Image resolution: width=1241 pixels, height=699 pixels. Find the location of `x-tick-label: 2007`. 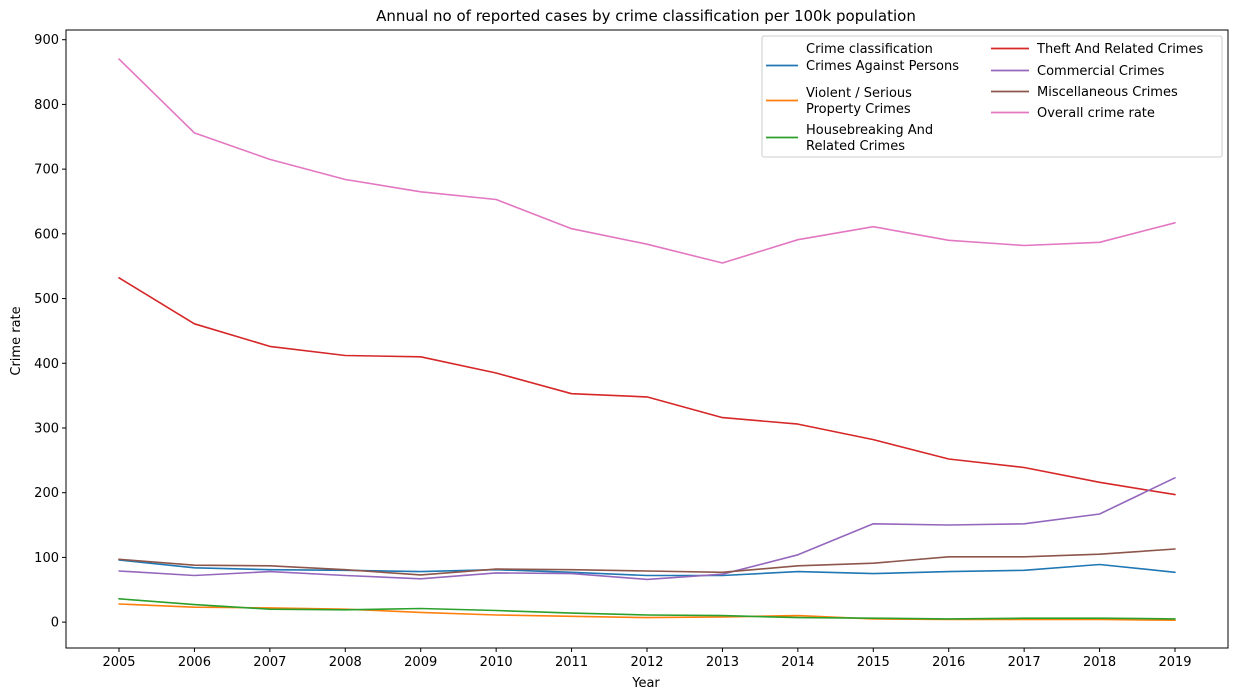

x-tick-label: 2007 is located at coordinates (269, 662).